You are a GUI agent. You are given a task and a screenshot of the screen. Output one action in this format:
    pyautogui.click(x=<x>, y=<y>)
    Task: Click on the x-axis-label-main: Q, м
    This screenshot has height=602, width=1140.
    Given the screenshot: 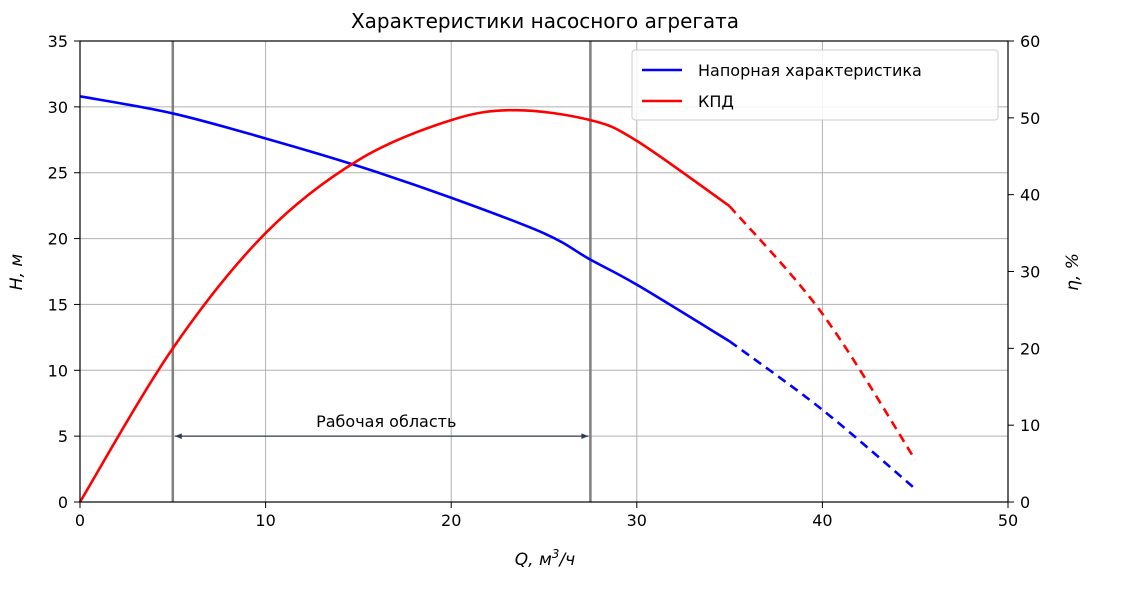 What is the action you would take?
    pyautogui.click(x=533, y=560)
    